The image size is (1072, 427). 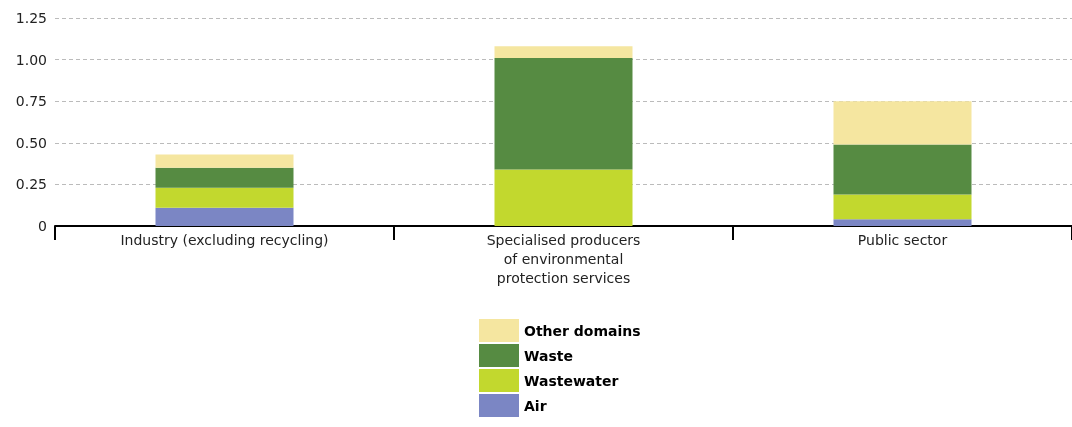 What do you see at coordinates (535, 405) in the screenshot?
I see `legend-label: Air` at bounding box center [535, 405].